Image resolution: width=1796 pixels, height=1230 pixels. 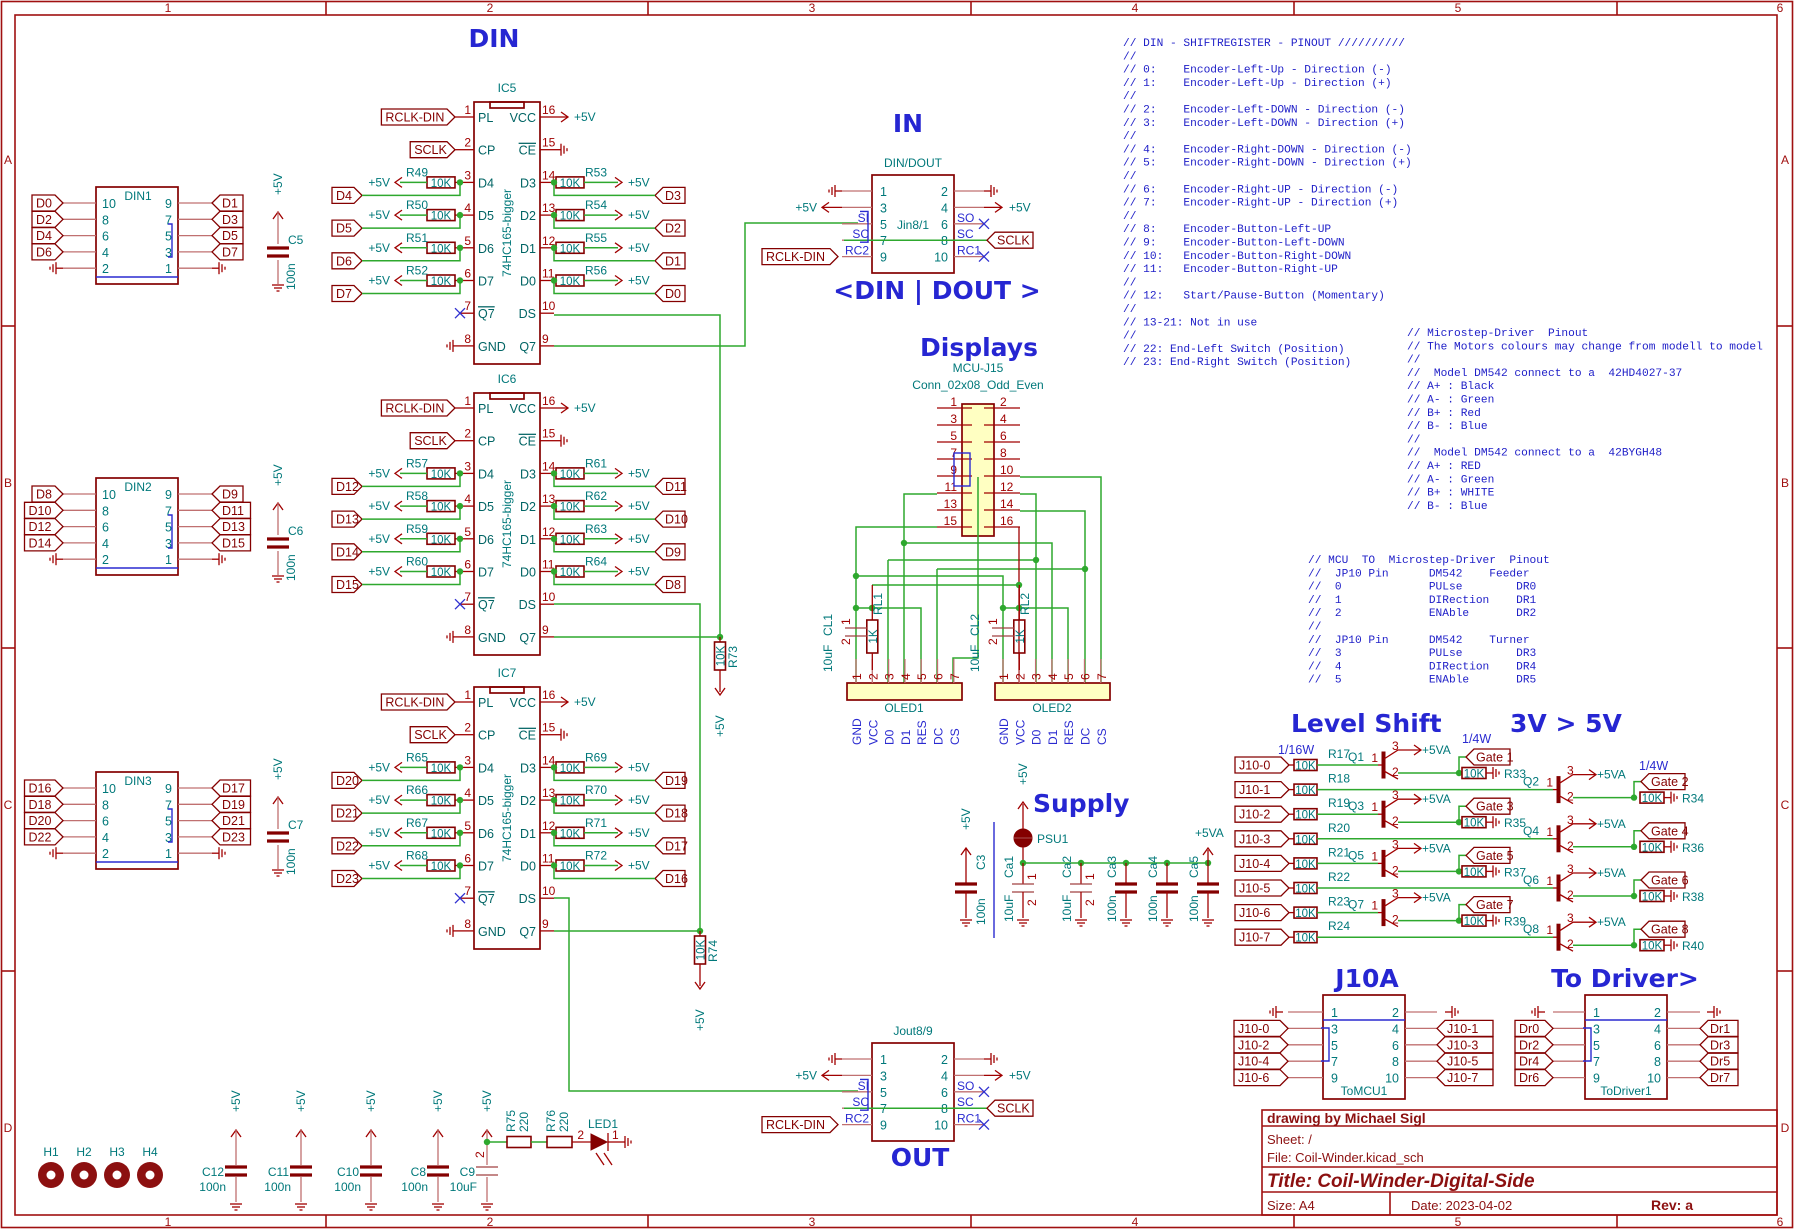 I want to click on power-arrow-icon, so click(x=398, y=473).